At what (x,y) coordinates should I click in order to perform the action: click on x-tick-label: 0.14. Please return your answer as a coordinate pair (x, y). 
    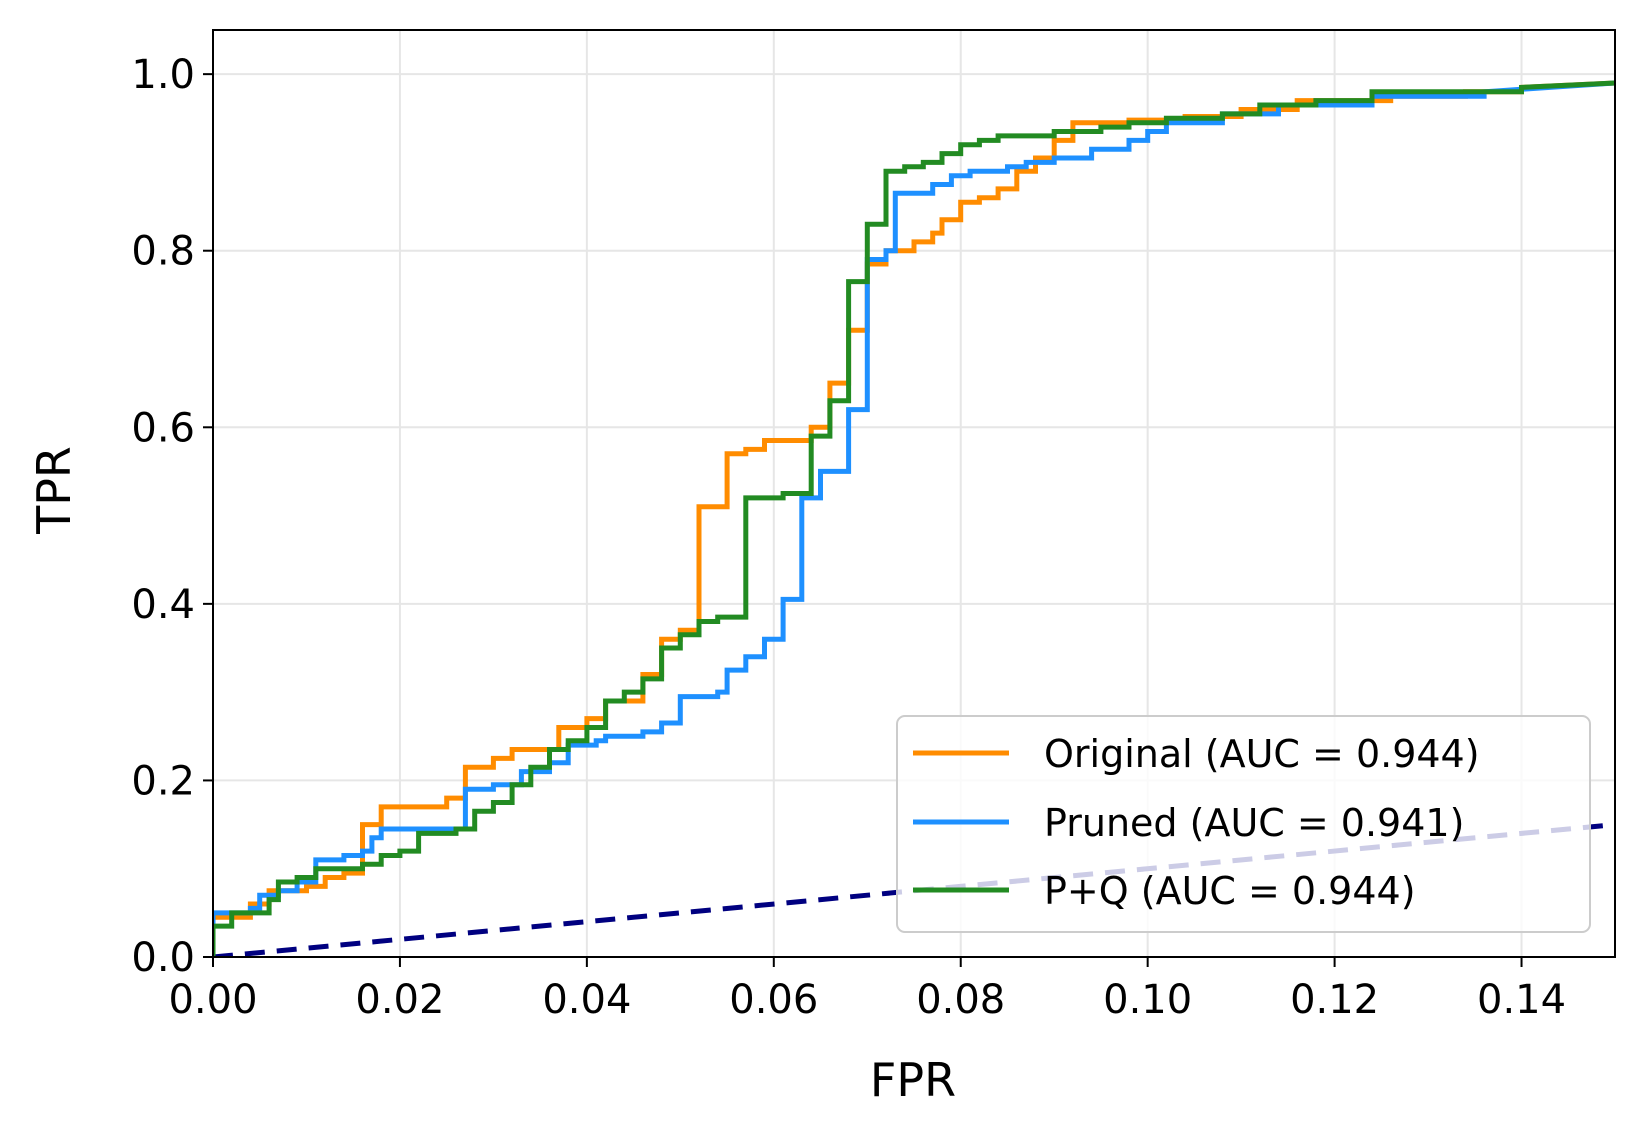
    Looking at the image, I should click on (1521, 1000).